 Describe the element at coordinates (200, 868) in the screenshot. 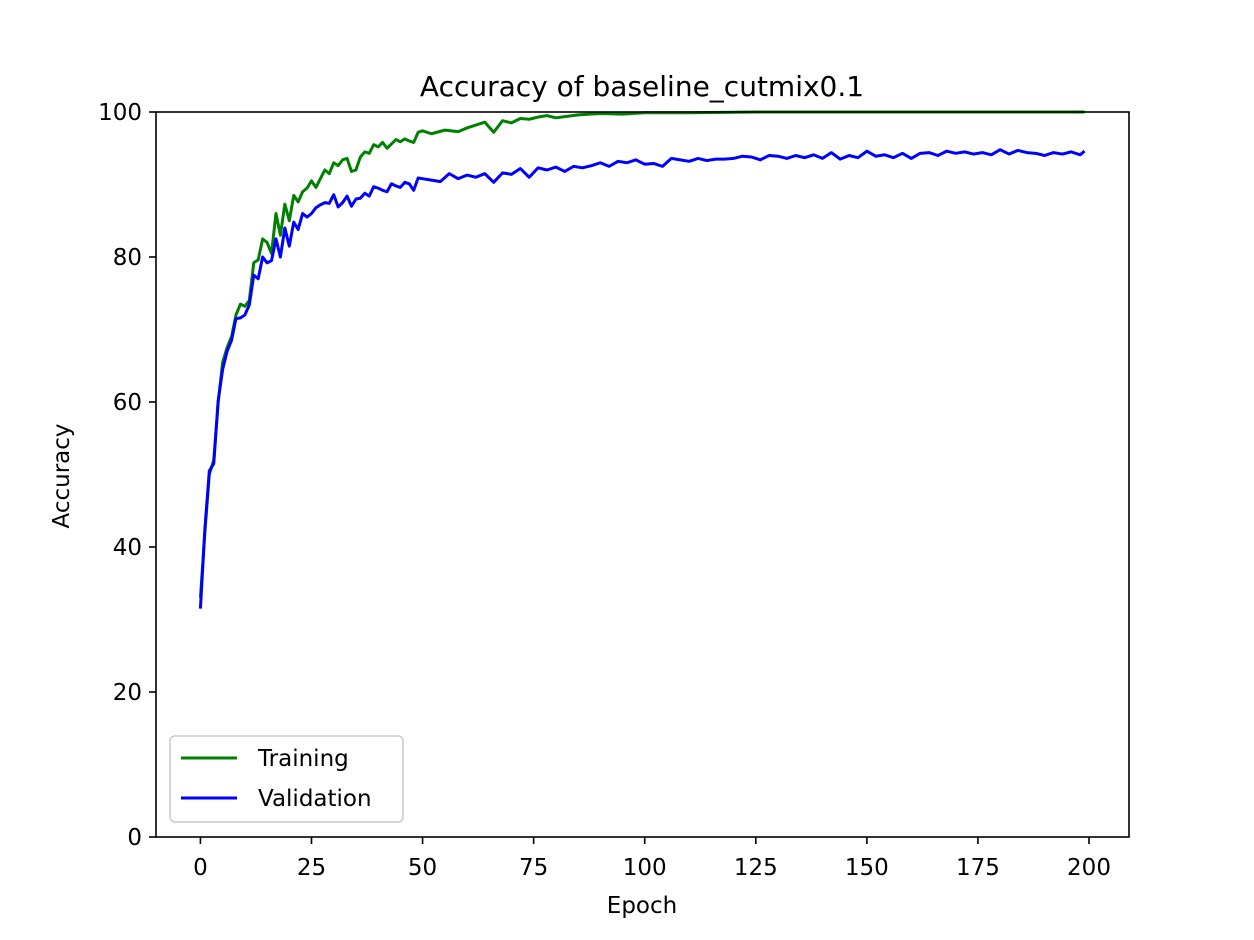

I see `x-tick-label: 0` at that location.